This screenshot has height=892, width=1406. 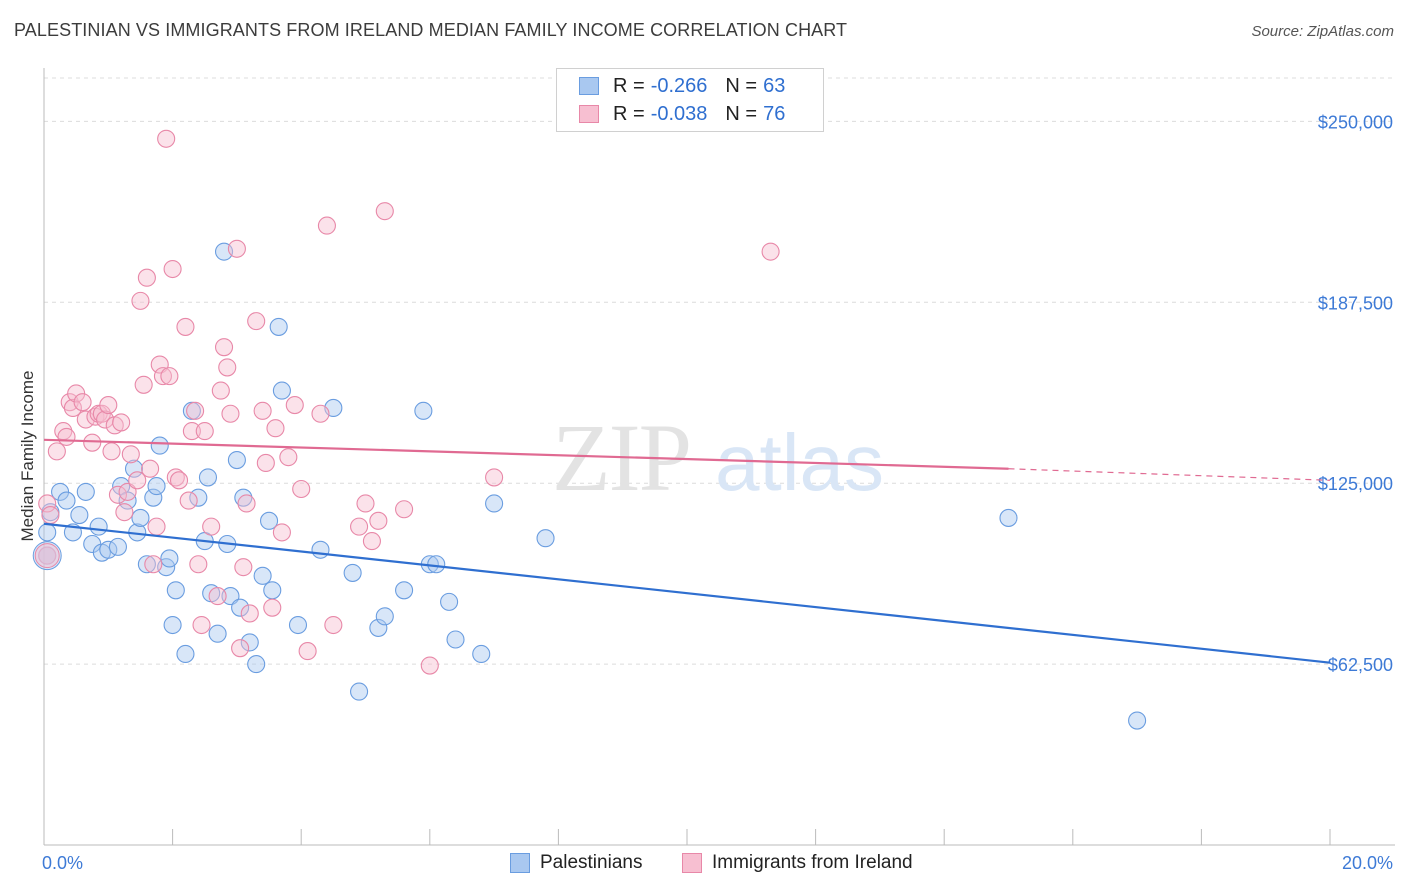 I want to click on bottom-legend-ireland: Immigrants from Ireland, so click(x=797, y=863).